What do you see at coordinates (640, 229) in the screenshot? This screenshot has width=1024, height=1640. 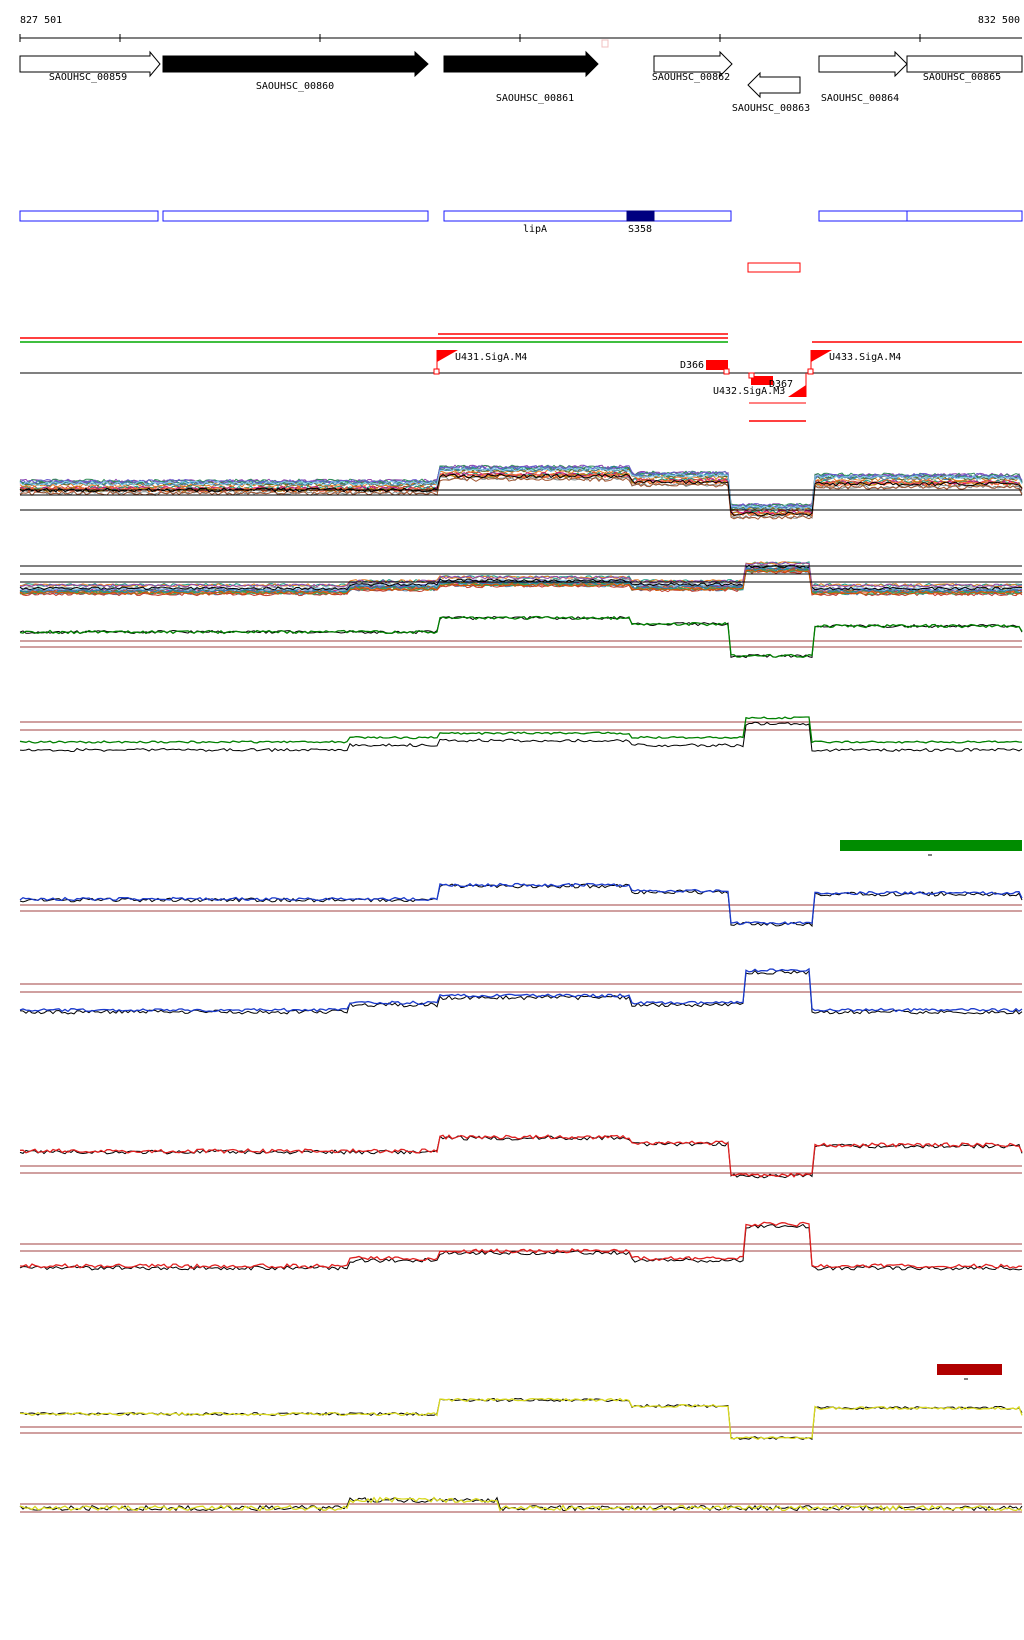 I see `feature-label-S358: S358` at bounding box center [640, 229].